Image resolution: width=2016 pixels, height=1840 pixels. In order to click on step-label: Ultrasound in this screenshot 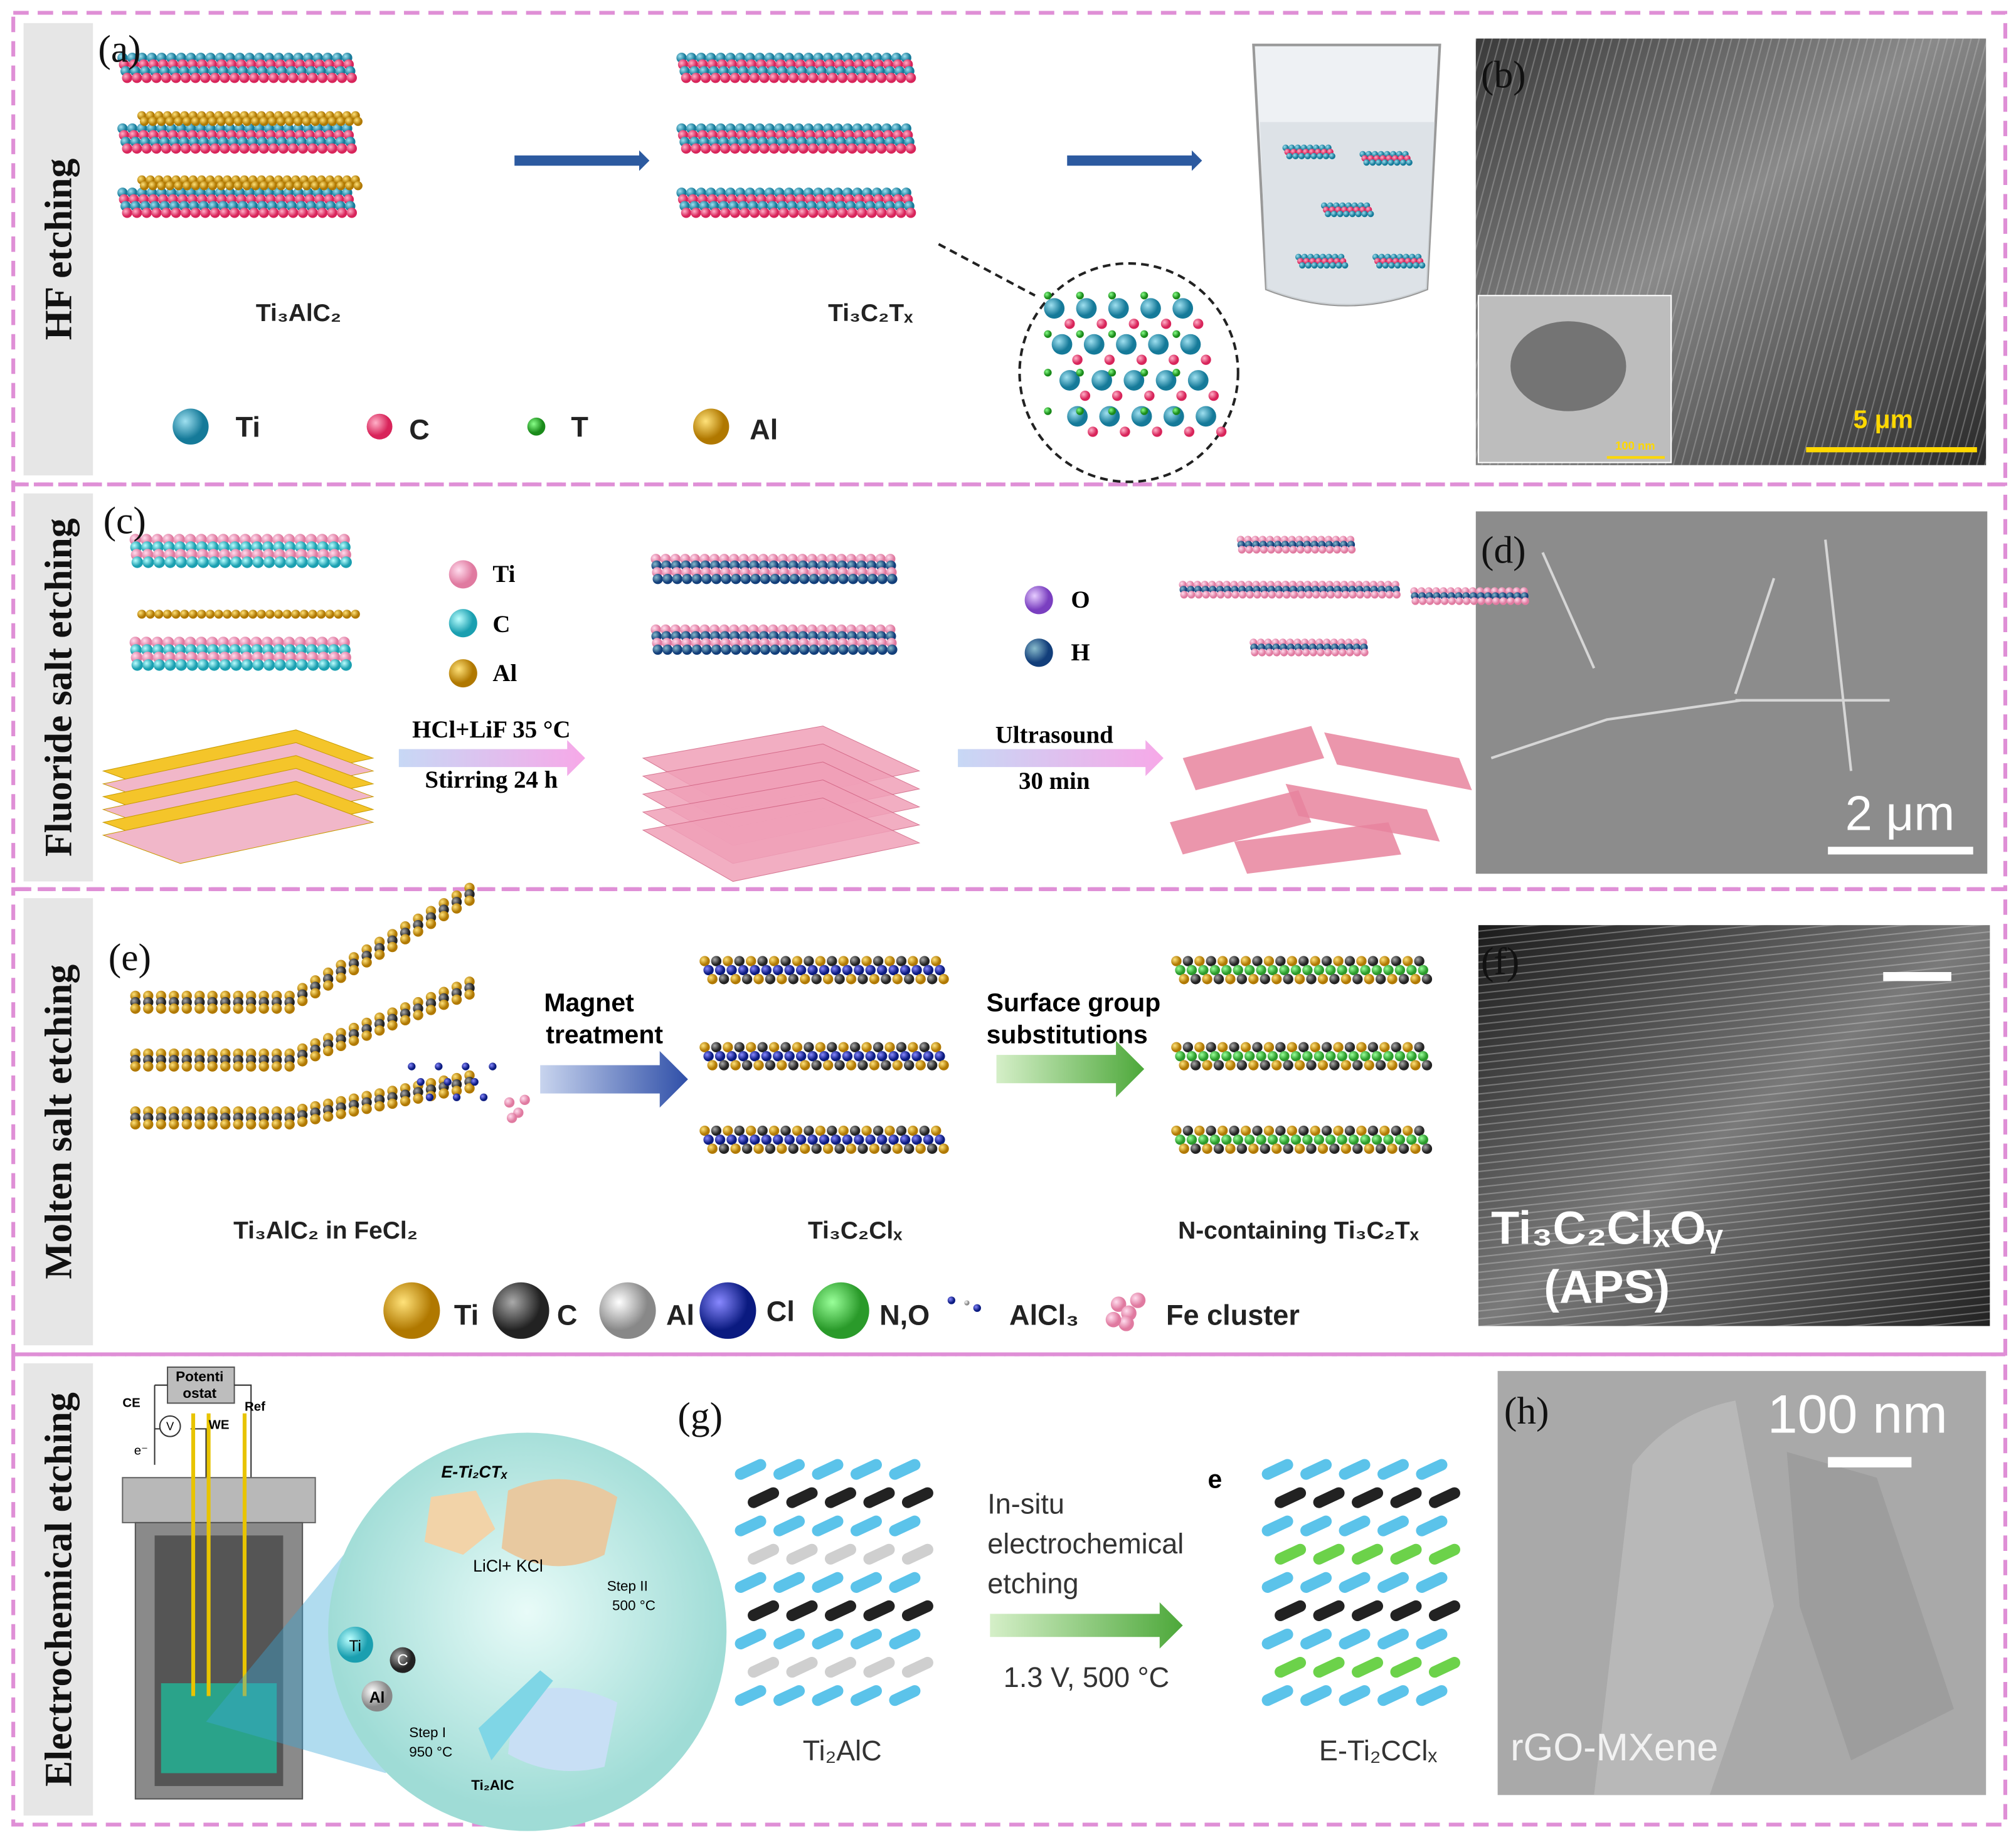, I will do `click(1054, 734)`.